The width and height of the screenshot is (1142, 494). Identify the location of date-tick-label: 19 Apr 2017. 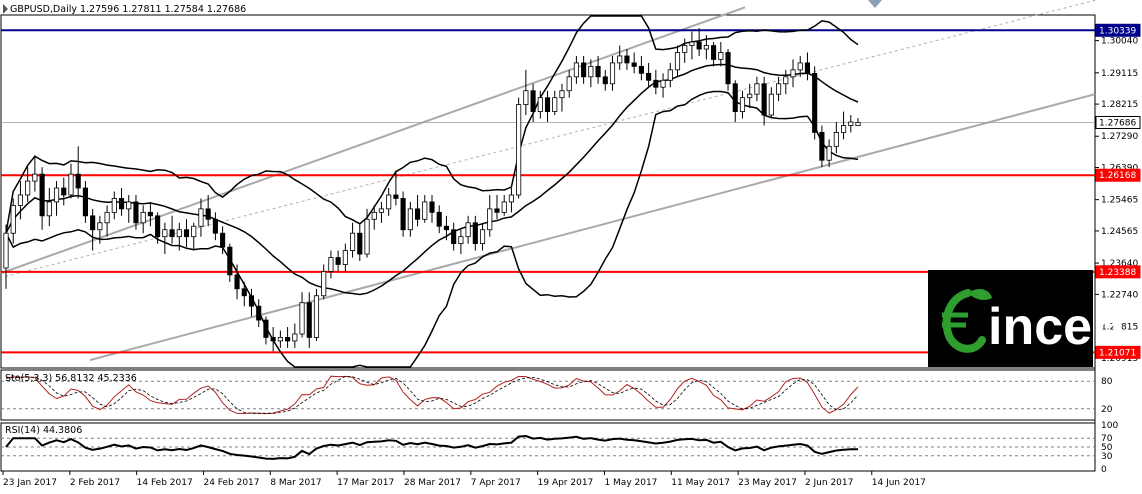
(566, 483).